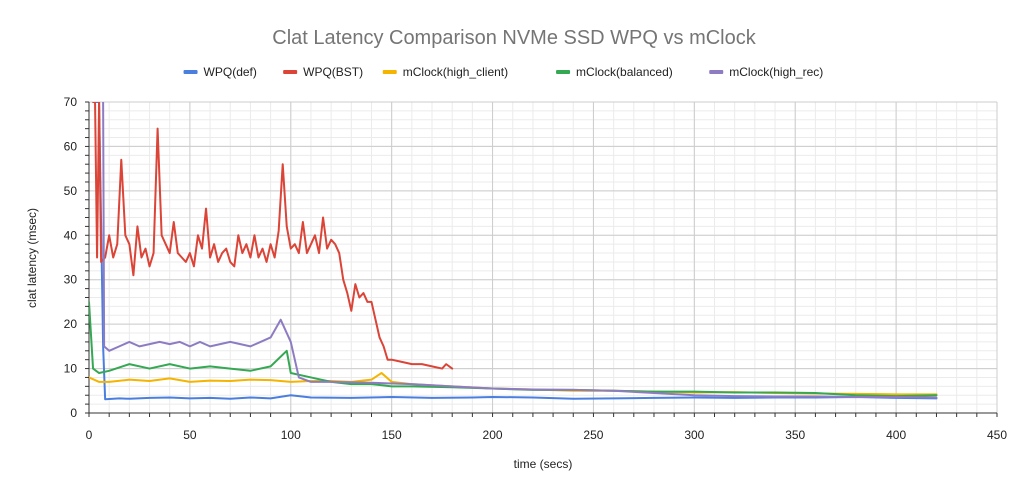 The height and width of the screenshot is (497, 1022). I want to click on x-tick-label: 250, so click(593, 435).